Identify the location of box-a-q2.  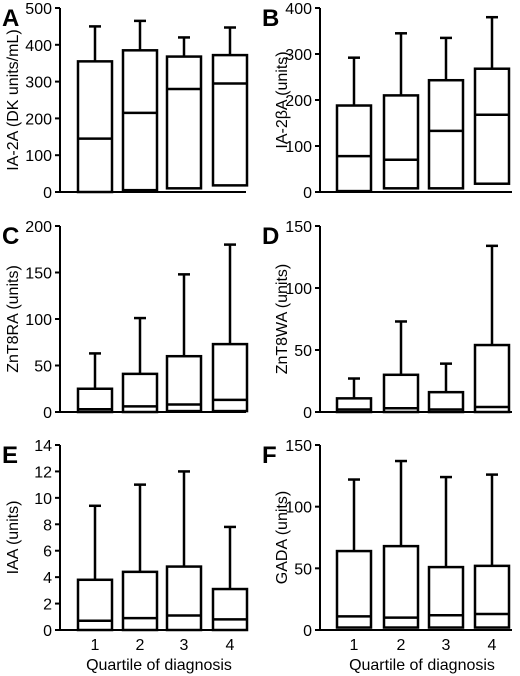
(140, 105).